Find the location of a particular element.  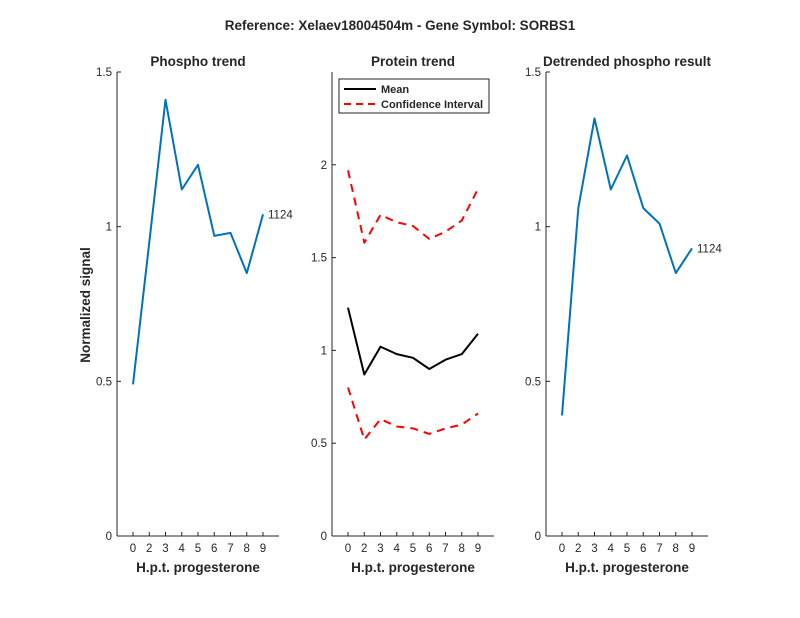

protein-trend-xlabel: H.p.t. progesterone is located at coordinates (413, 567).